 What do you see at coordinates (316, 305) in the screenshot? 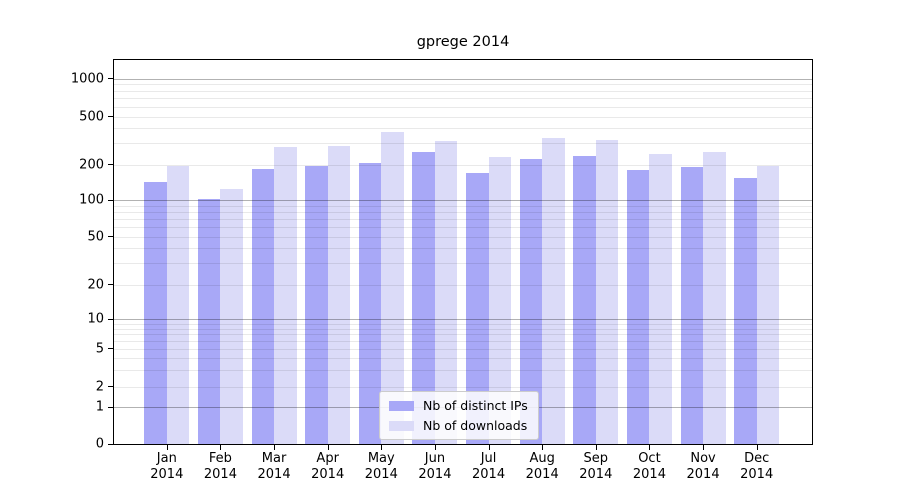
I see `bar-distinct-ips-apr` at bounding box center [316, 305].